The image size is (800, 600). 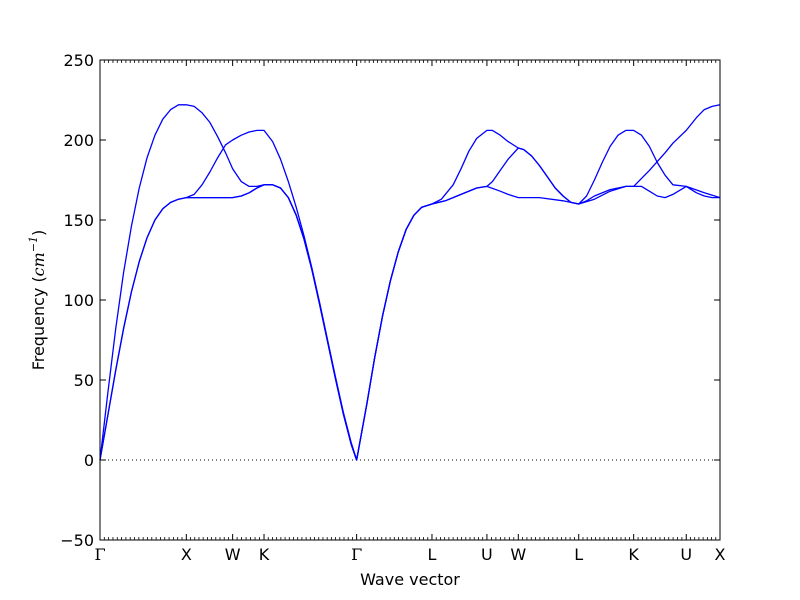 What do you see at coordinates (89, 460) in the screenshot?
I see `y-tick-label: 0` at bounding box center [89, 460].